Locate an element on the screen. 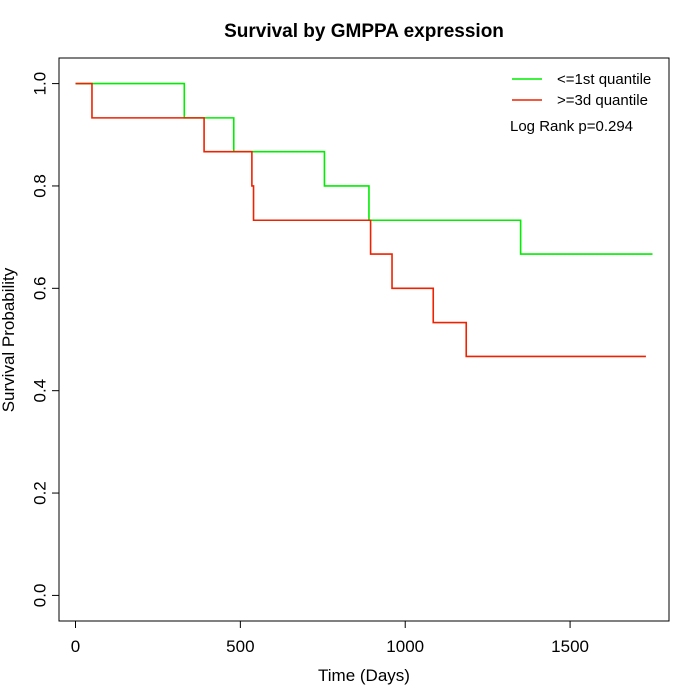 This screenshot has width=700, height=700. chart-title: Survival by GMPPA expression is located at coordinates (364, 31).